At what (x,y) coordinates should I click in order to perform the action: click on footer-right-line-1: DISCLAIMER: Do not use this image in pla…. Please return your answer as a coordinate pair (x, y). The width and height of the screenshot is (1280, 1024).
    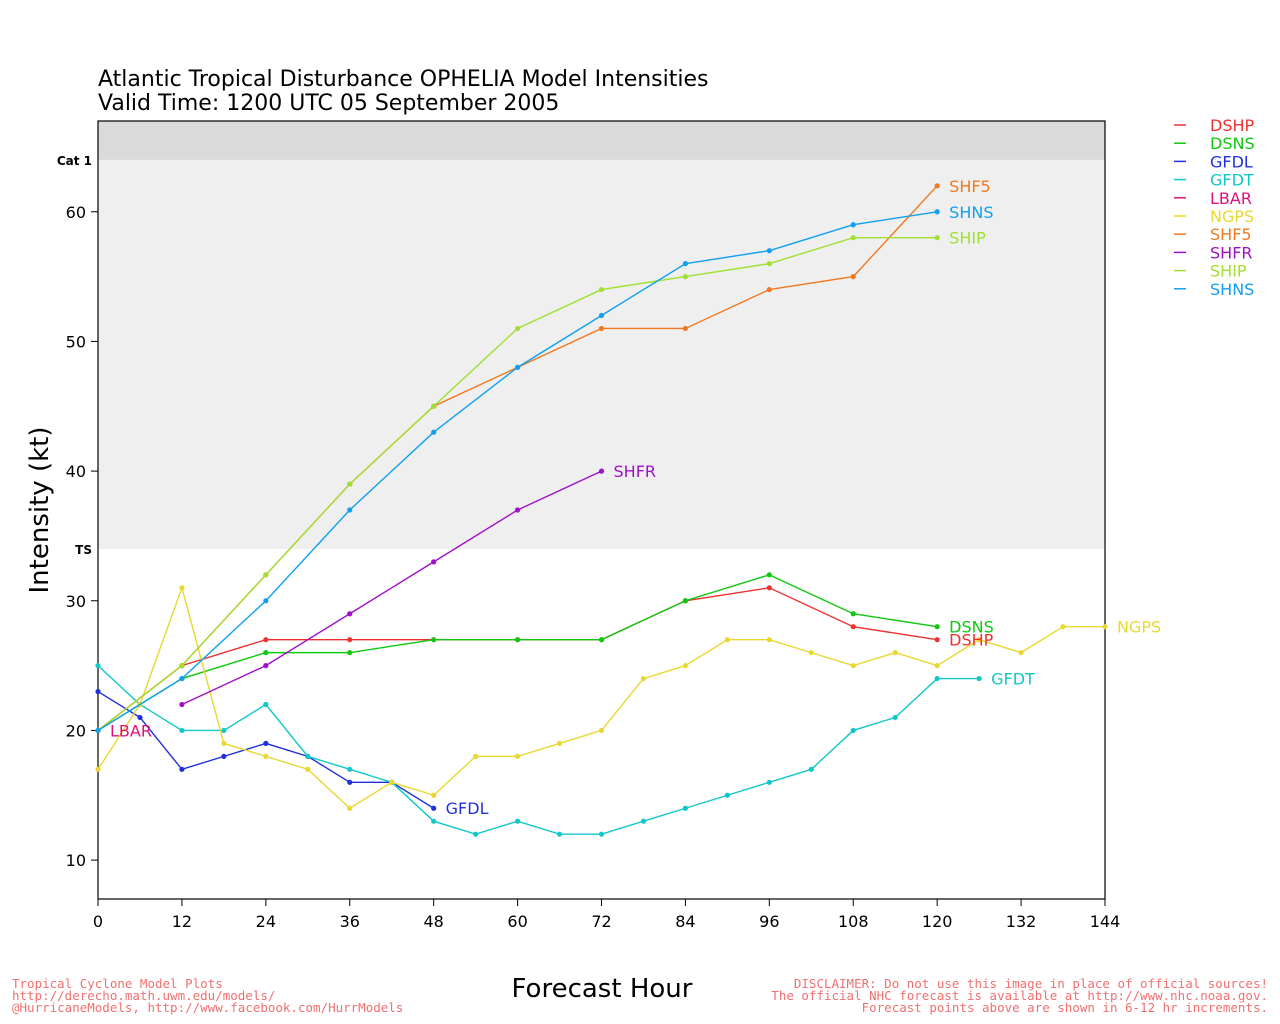
    Looking at the image, I should click on (1031, 983).